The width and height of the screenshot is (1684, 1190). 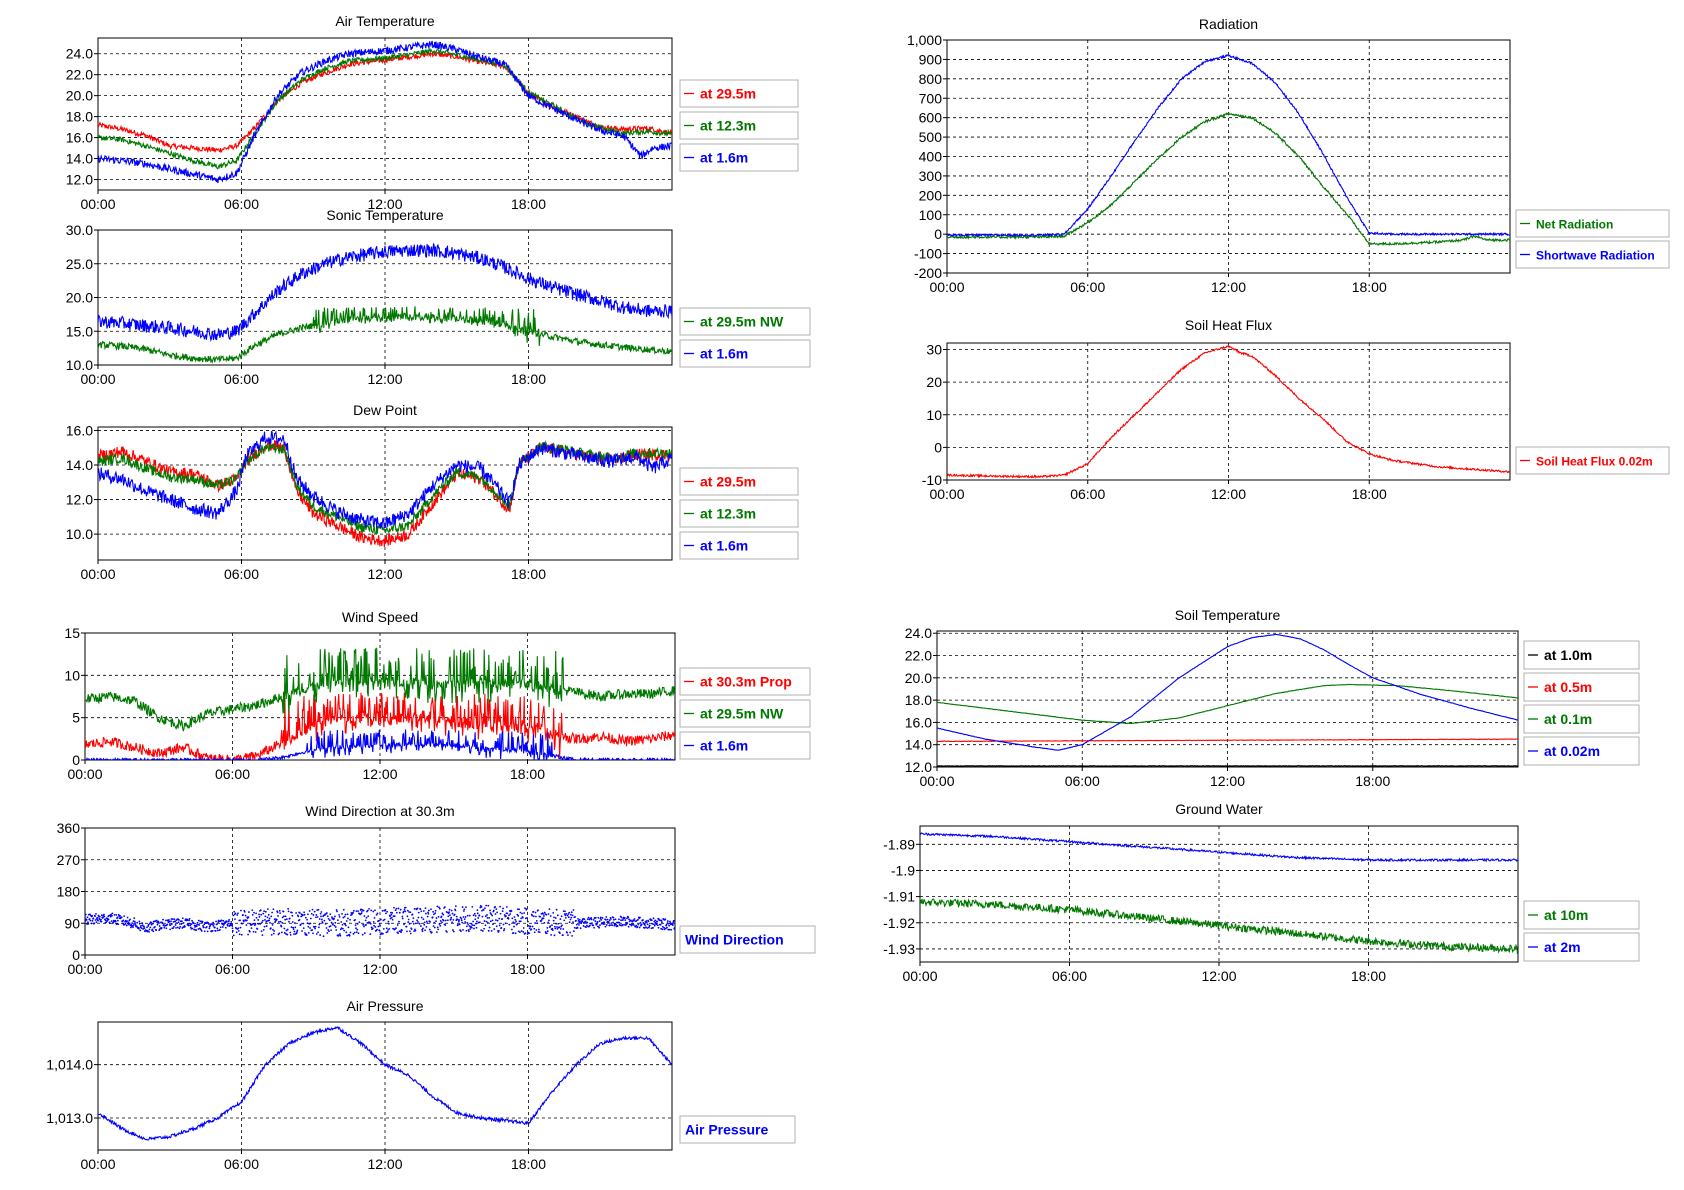 I want to click on radiation-xtick-label: 00:00, so click(x=946, y=287).